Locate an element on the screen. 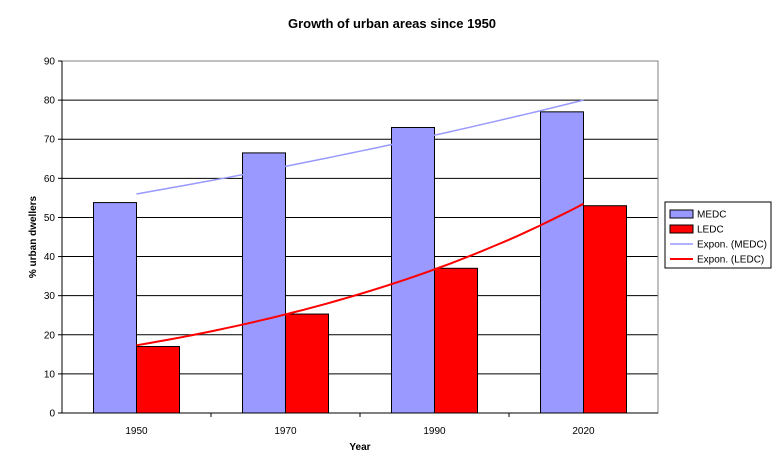 This screenshot has width=781, height=461. bar-medc-1990 is located at coordinates (413, 270).